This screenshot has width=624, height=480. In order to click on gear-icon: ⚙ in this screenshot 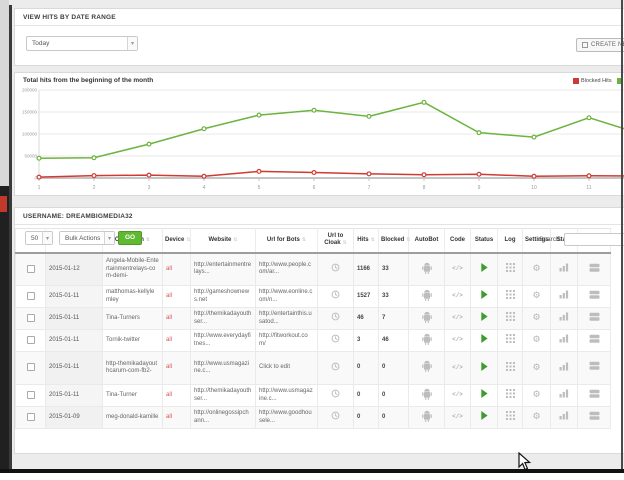, I will do `click(536, 339)`.